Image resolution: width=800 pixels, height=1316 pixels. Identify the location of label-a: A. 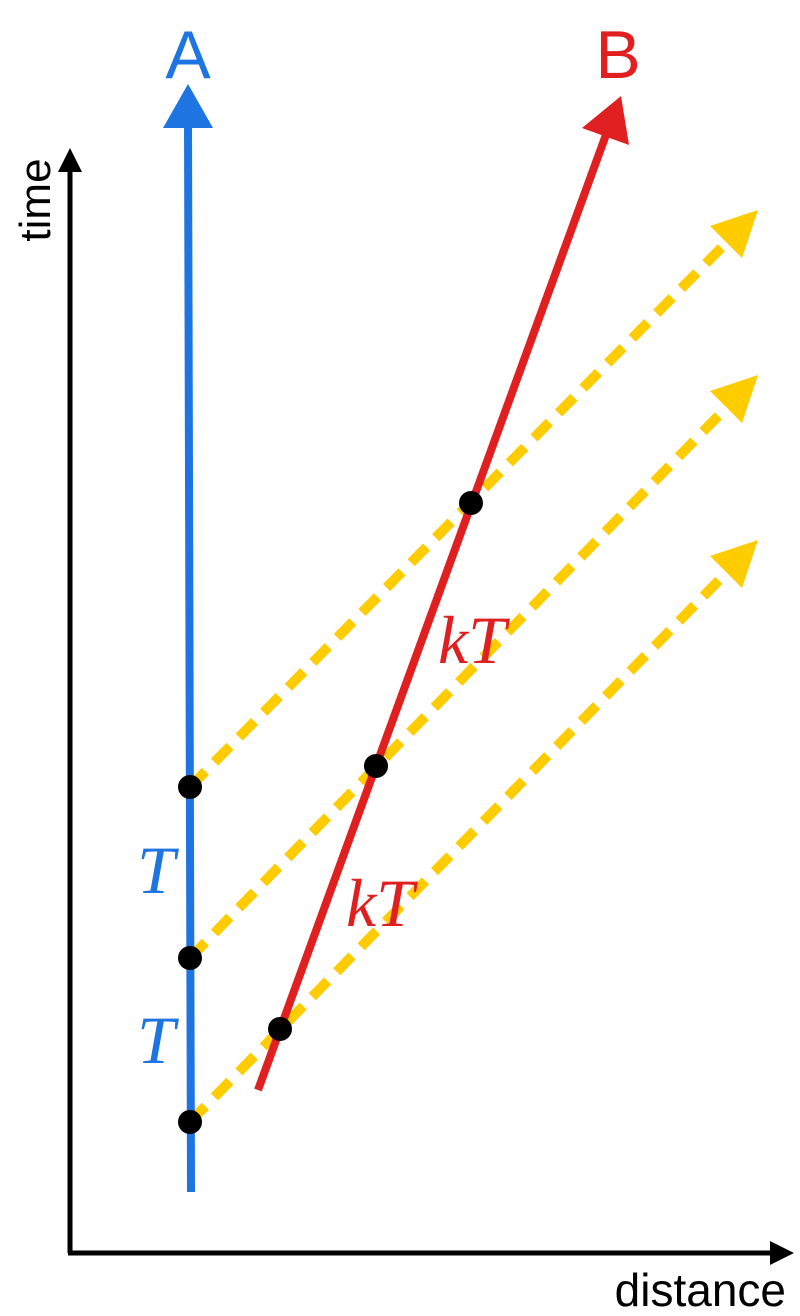
(188, 55).